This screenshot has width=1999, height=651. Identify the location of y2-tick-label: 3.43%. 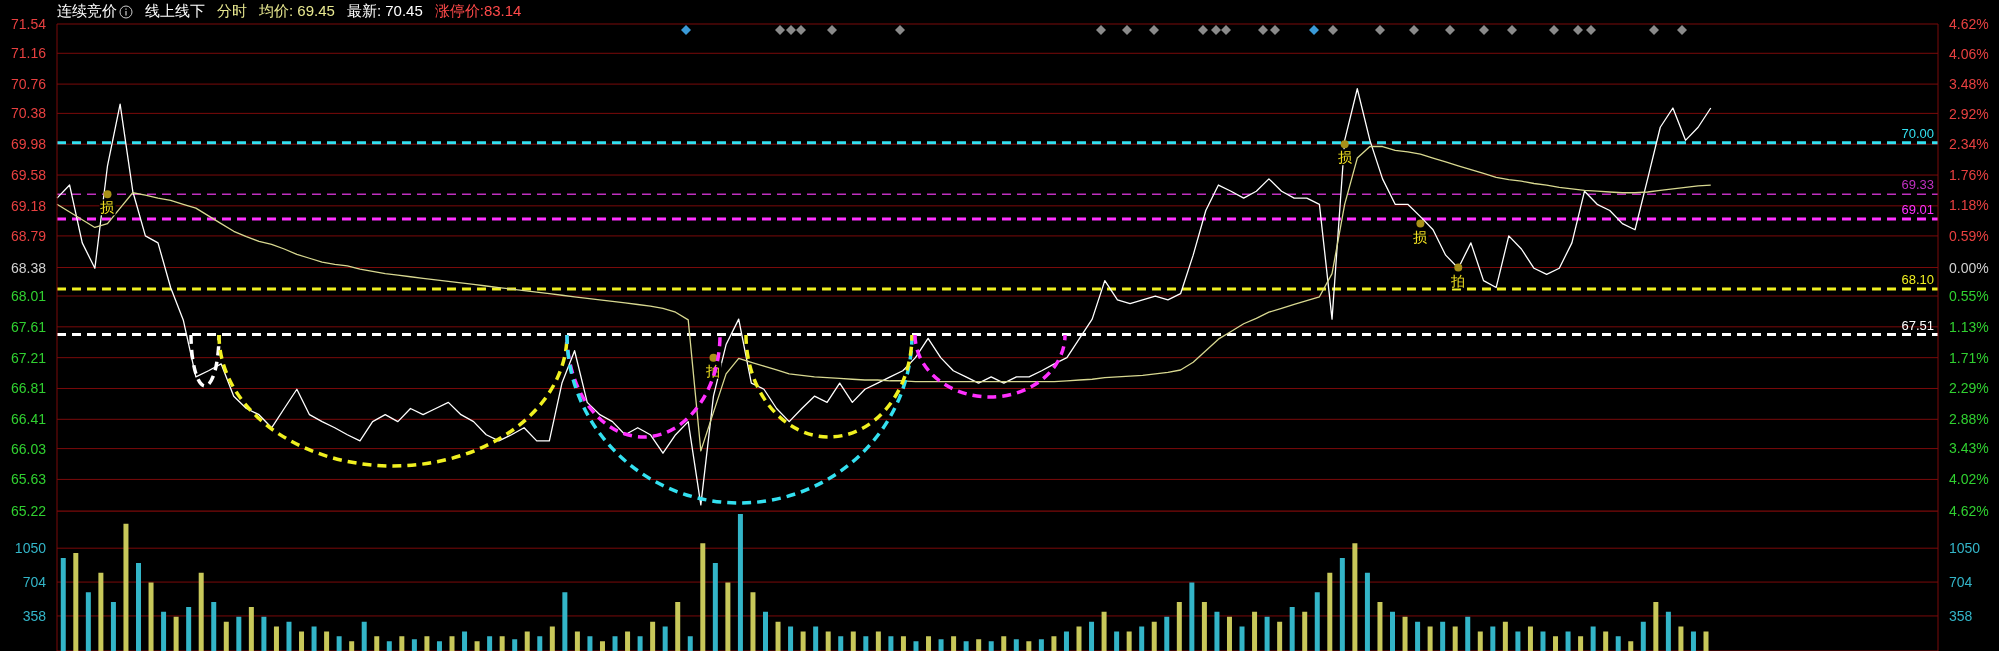
(1969, 448).